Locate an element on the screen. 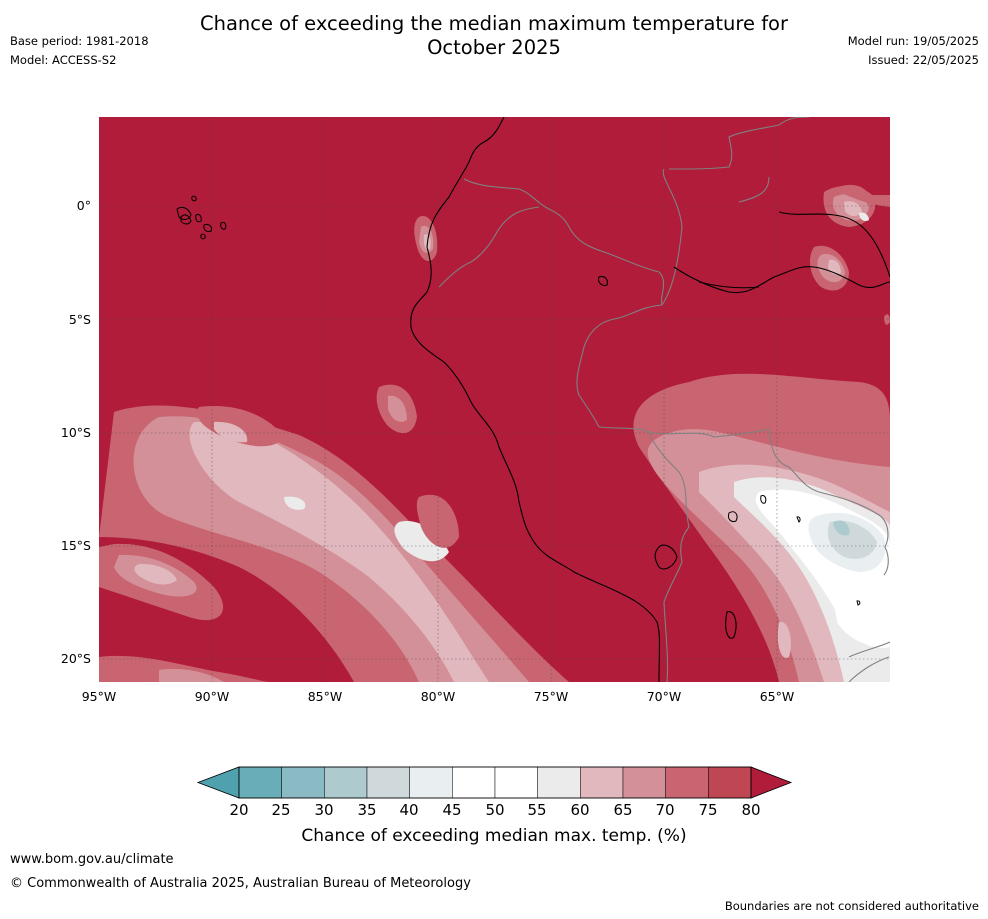 This screenshot has height=919, width=988. cbar-tick-40: 40 is located at coordinates (409, 810).